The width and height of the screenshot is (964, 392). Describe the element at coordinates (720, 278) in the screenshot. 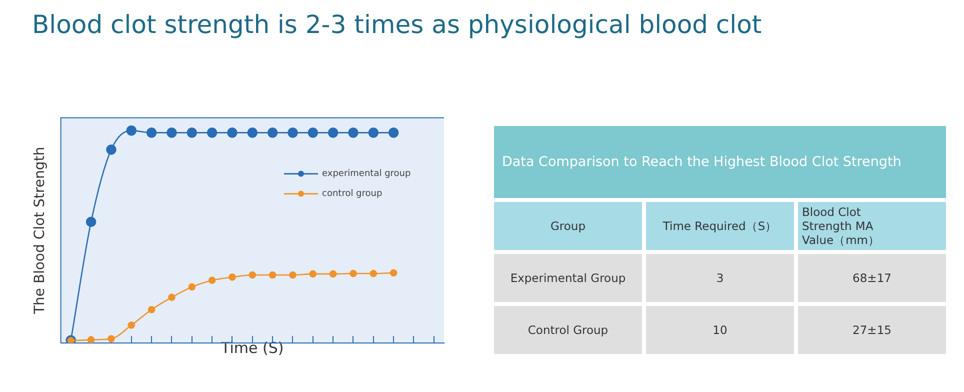

I see `text: 3` at that location.